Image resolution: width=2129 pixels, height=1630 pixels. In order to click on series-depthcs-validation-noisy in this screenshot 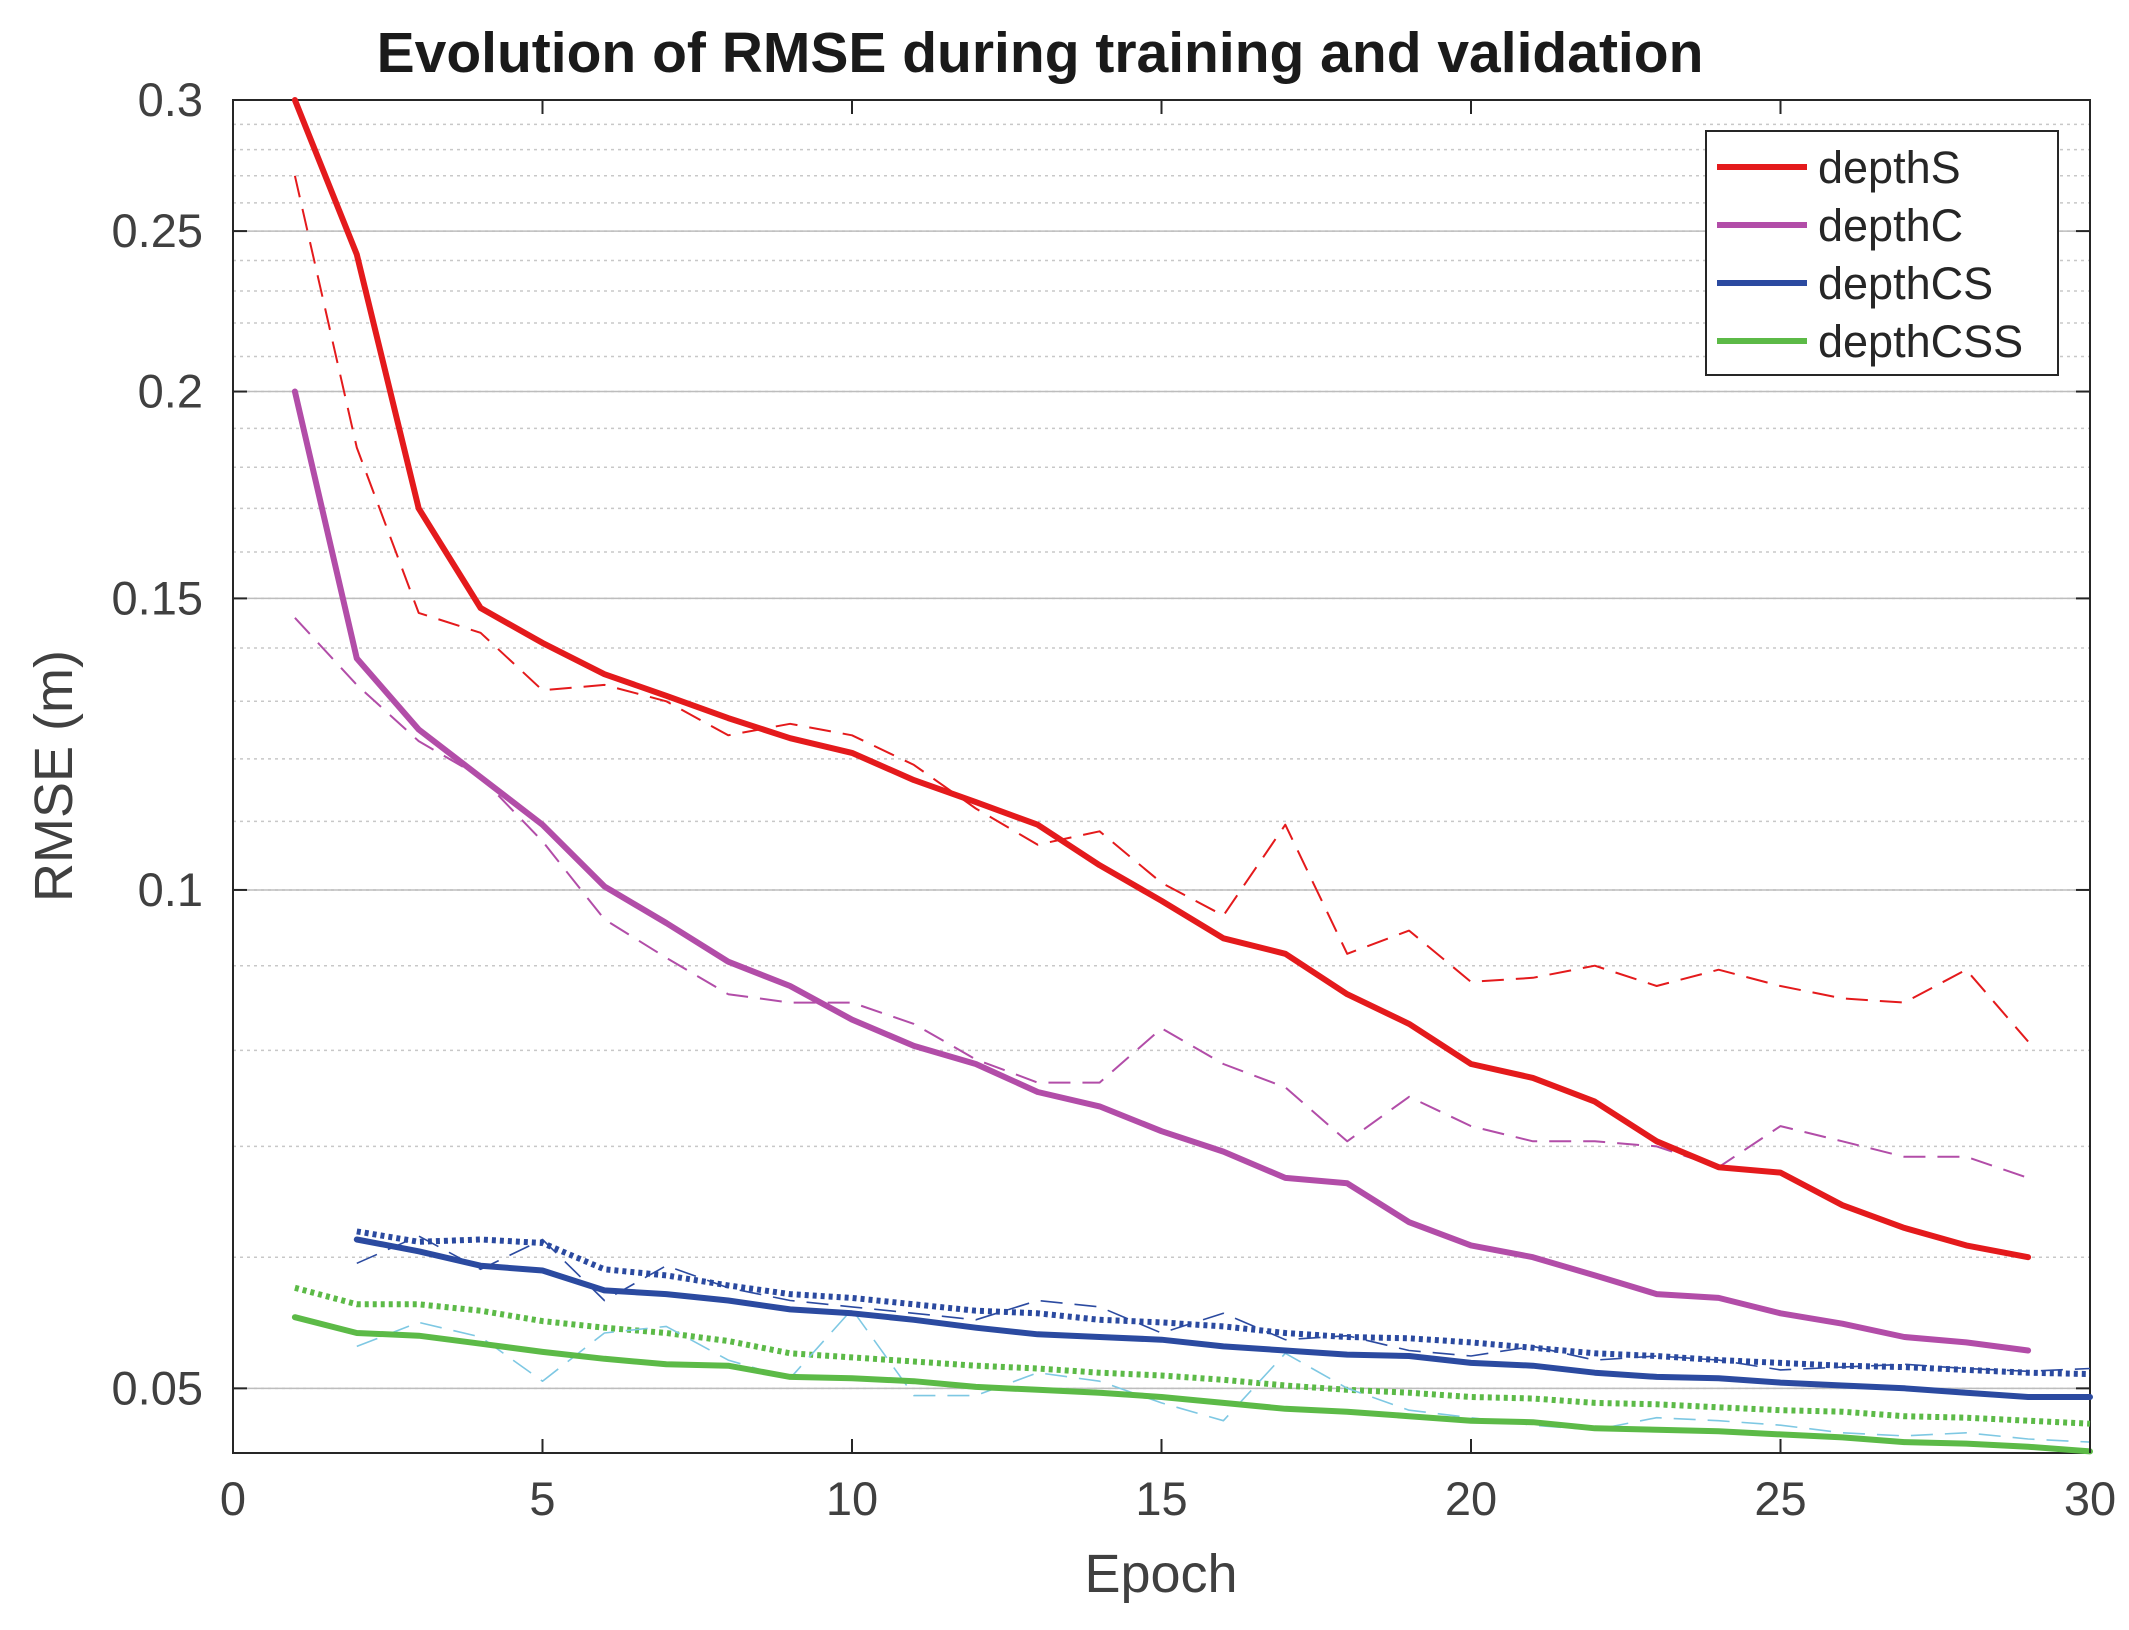, I will do `click(1223, 1304)`.